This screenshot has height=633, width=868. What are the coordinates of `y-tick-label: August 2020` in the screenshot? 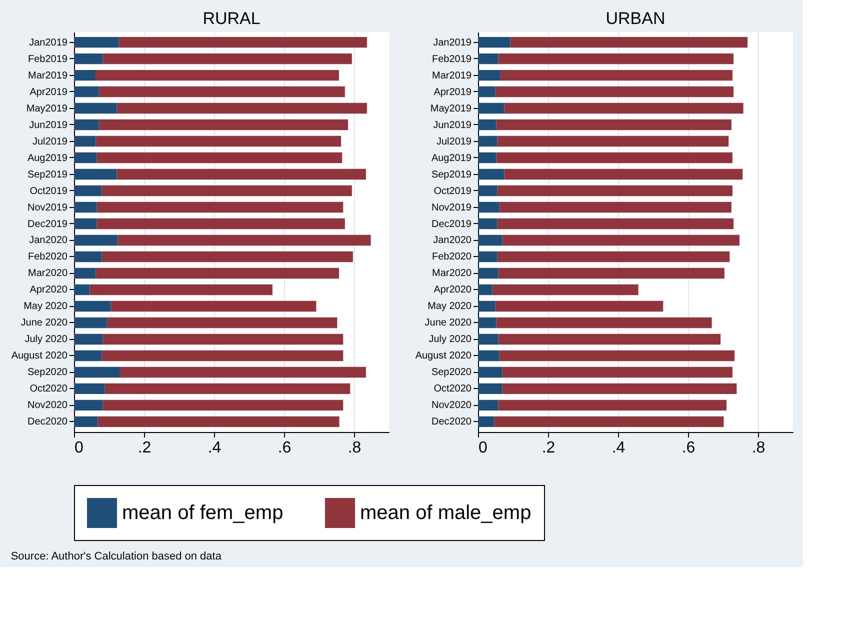 It's located at (39, 356).